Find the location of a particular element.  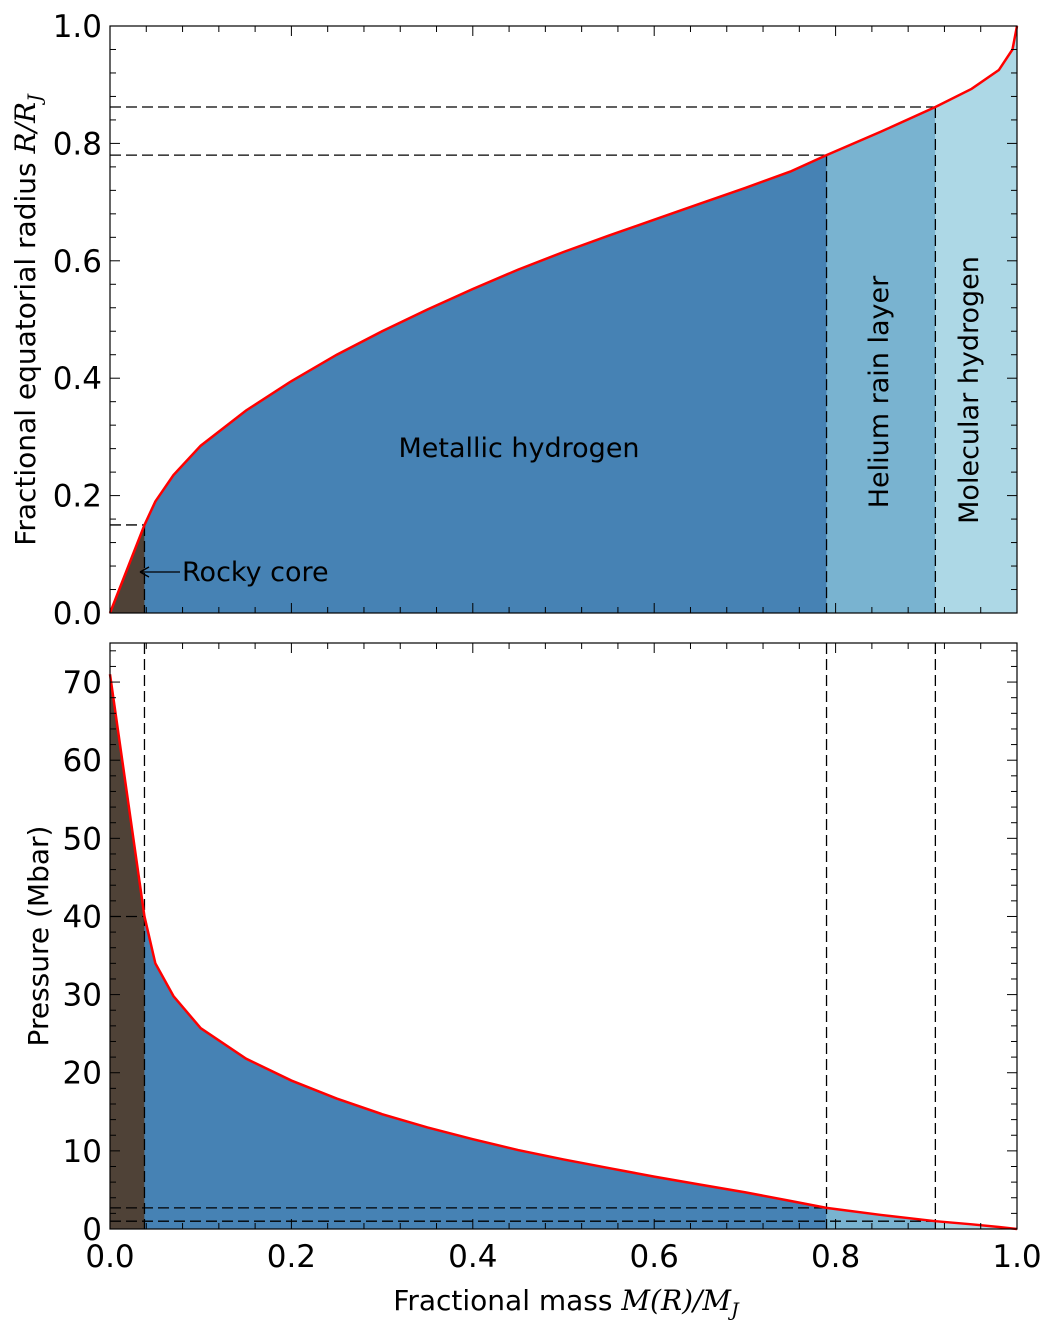

label-metallic-hydrogen: Metallic hydrogen is located at coordinates (518, 448).